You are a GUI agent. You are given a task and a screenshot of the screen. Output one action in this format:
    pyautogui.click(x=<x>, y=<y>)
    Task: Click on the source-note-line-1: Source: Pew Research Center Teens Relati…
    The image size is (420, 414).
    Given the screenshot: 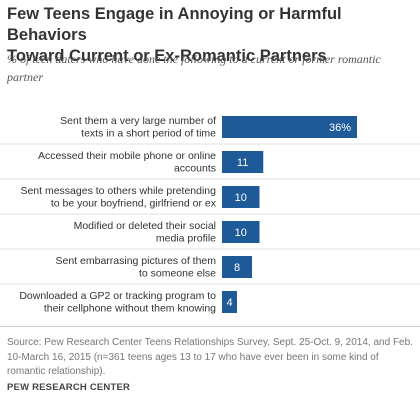 What is the action you would take?
    pyautogui.click(x=210, y=342)
    